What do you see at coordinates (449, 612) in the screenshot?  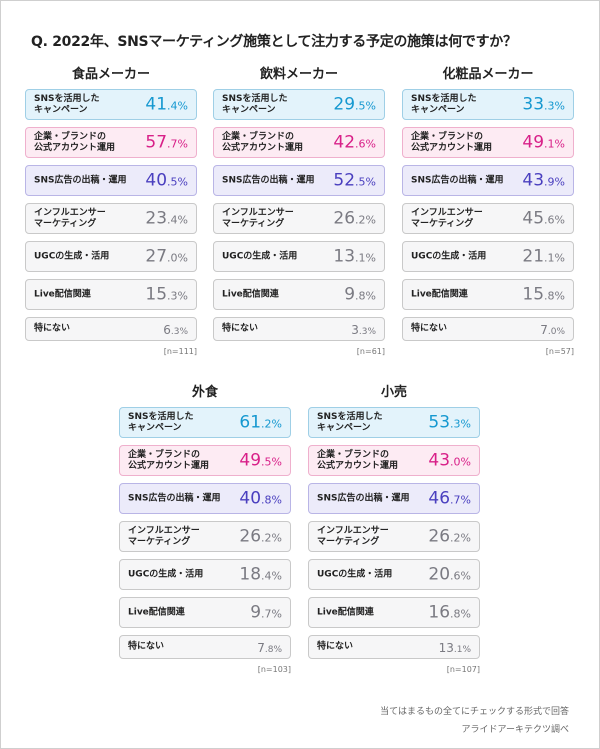 I see `value-label: 16.8%` at bounding box center [449, 612].